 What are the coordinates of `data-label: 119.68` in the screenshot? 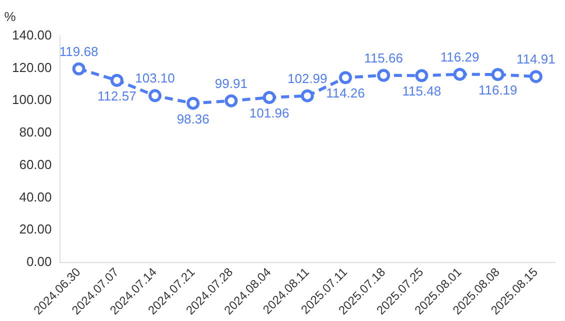 It's located at (78, 51).